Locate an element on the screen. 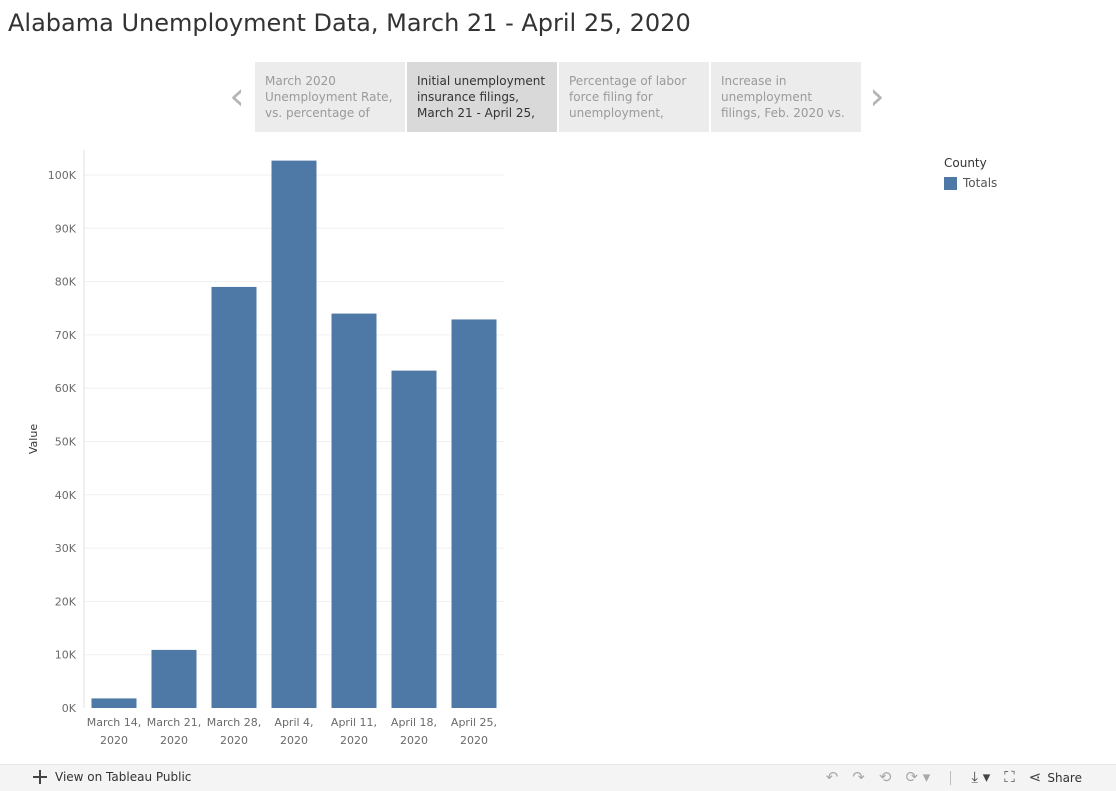  legend-swatch is located at coordinates (950, 183).